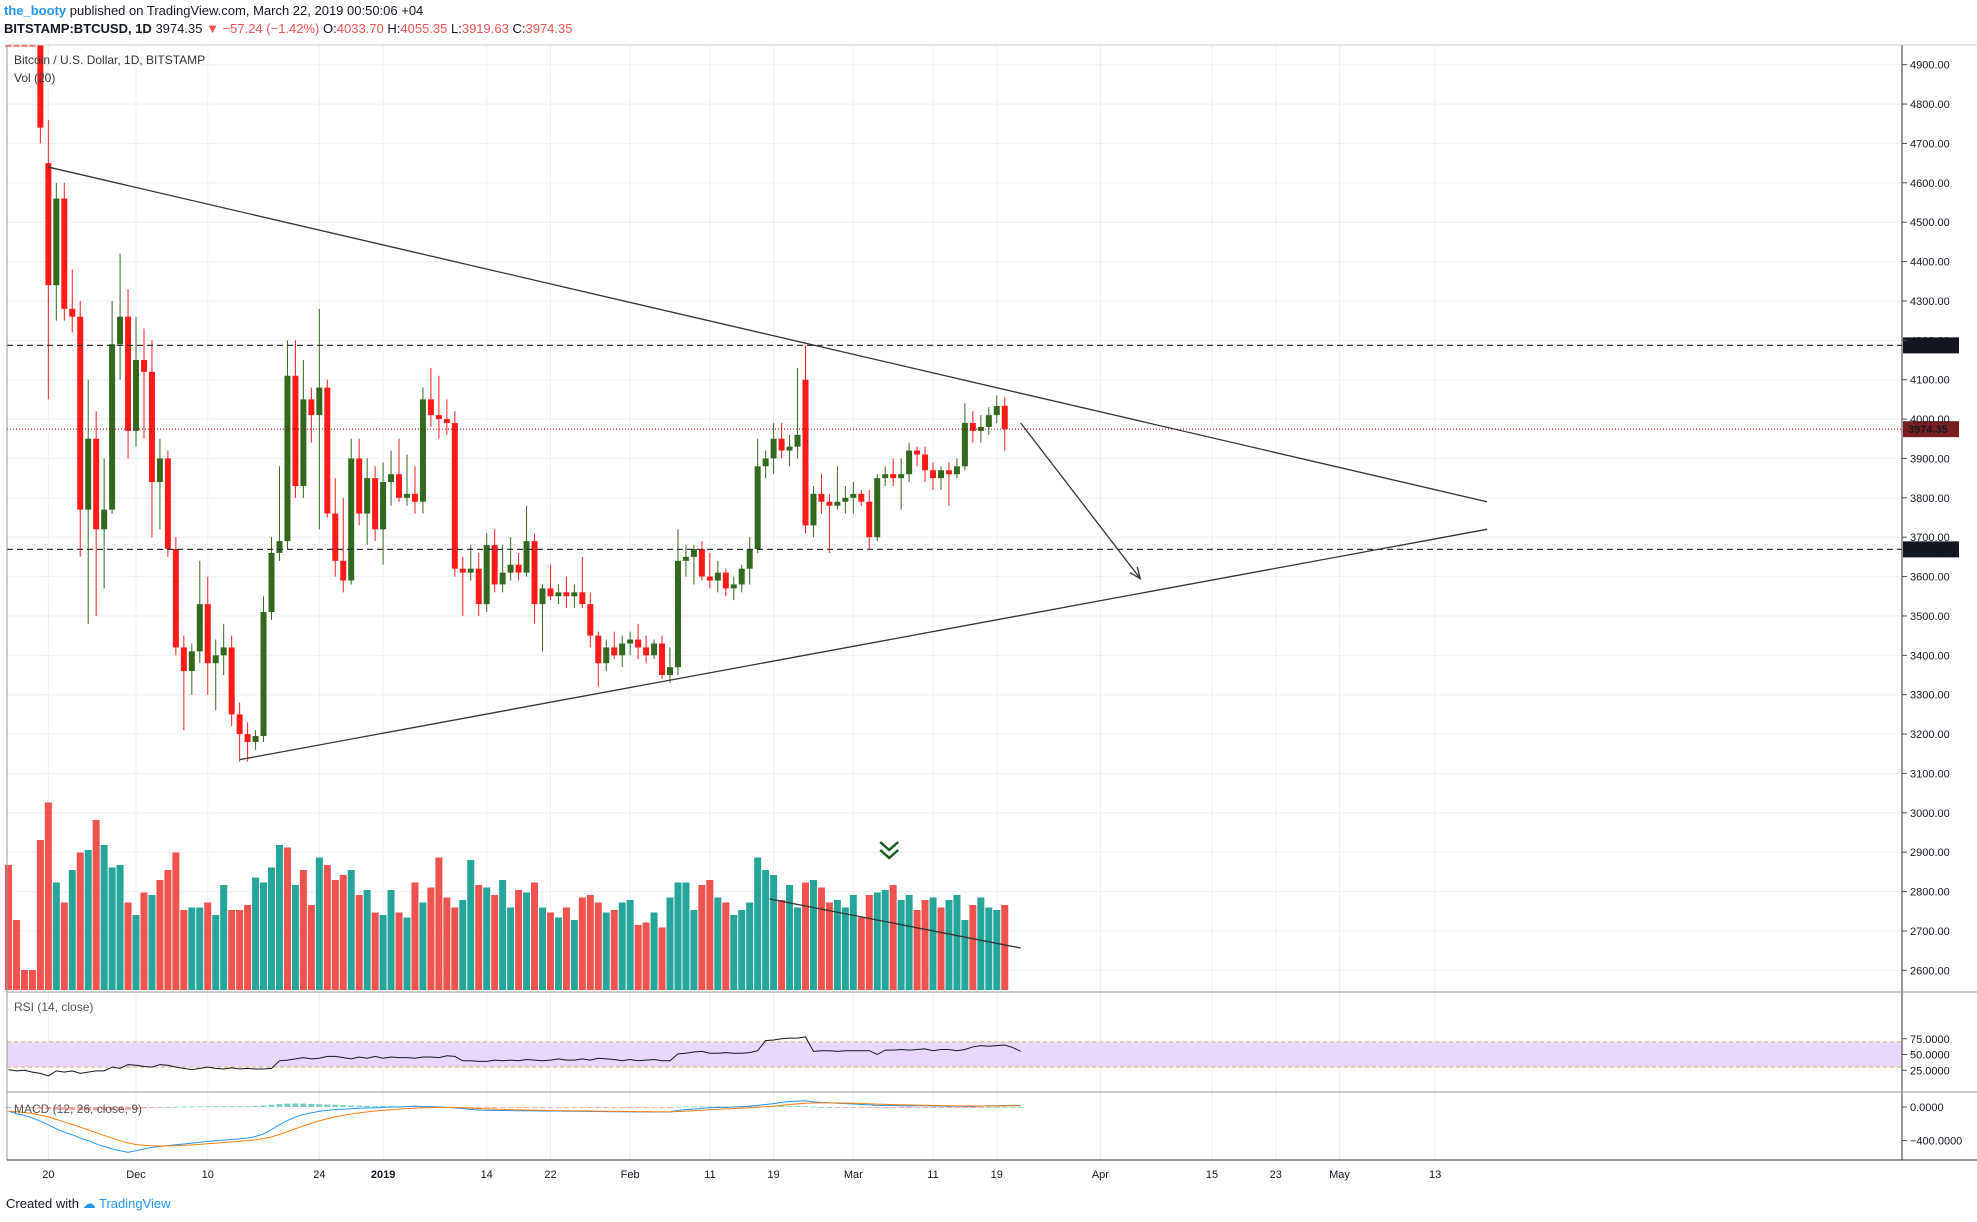 This screenshot has width=1977, height=1222. What do you see at coordinates (1276, 1175) in the screenshot?
I see `time-tick-label: 23` at bounding box center [1276, 1175].